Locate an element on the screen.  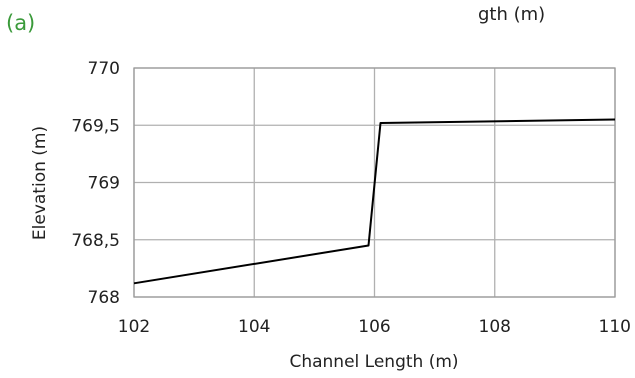
x-tick-label: 106 is located at coordinates (374, 327).